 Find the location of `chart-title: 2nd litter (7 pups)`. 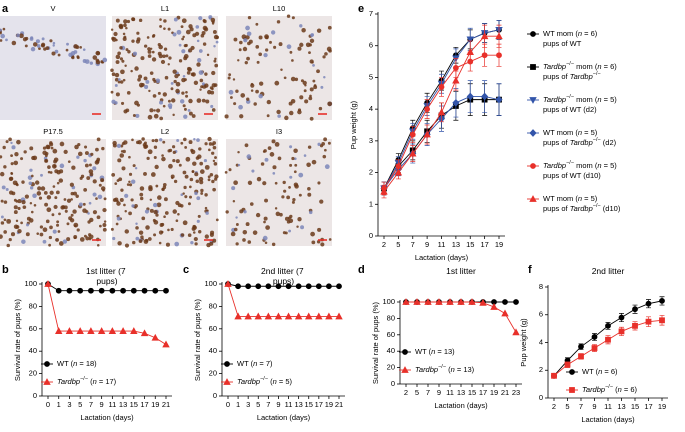

chart-title: 2nd litter (7 pups) is located at coordinates (283, 276).